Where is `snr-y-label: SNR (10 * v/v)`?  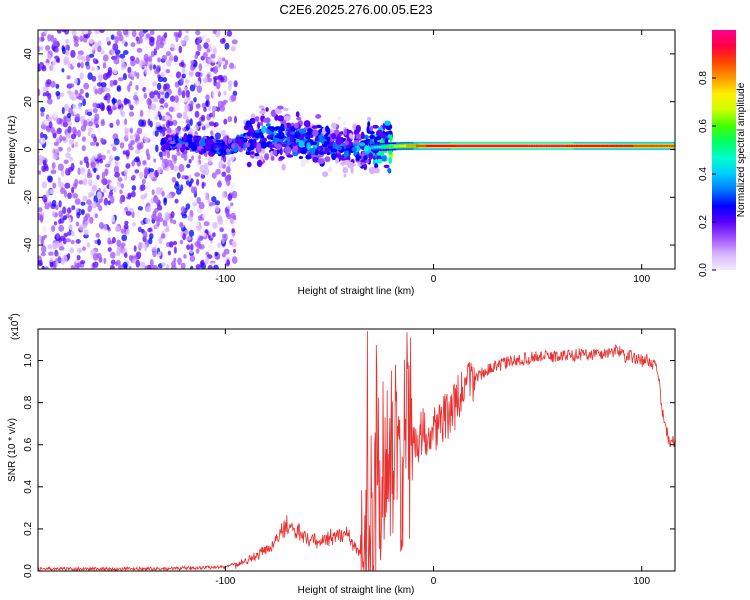
snr-y-label: SNR (10 * v/v) is located at coordinates (12, 450).